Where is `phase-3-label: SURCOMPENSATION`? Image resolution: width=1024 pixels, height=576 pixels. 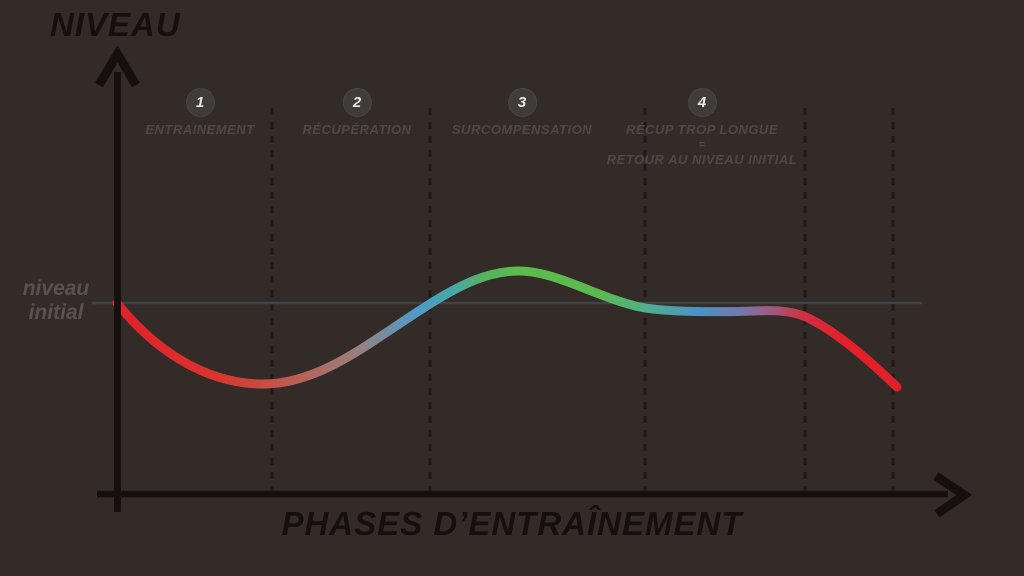
phase-3-label: SURCOMPENSATION is located at coordinates (522, 129).